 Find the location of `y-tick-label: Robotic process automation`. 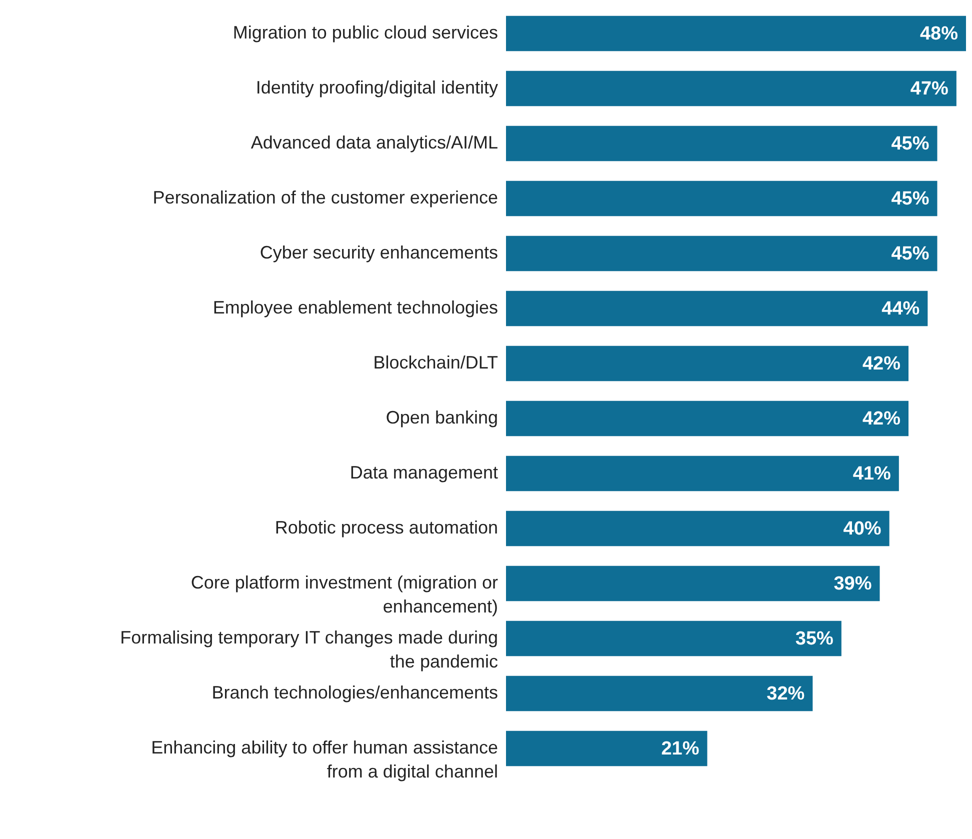

y-tick-label: Robotic process automation is located at coordinates (386, 528).